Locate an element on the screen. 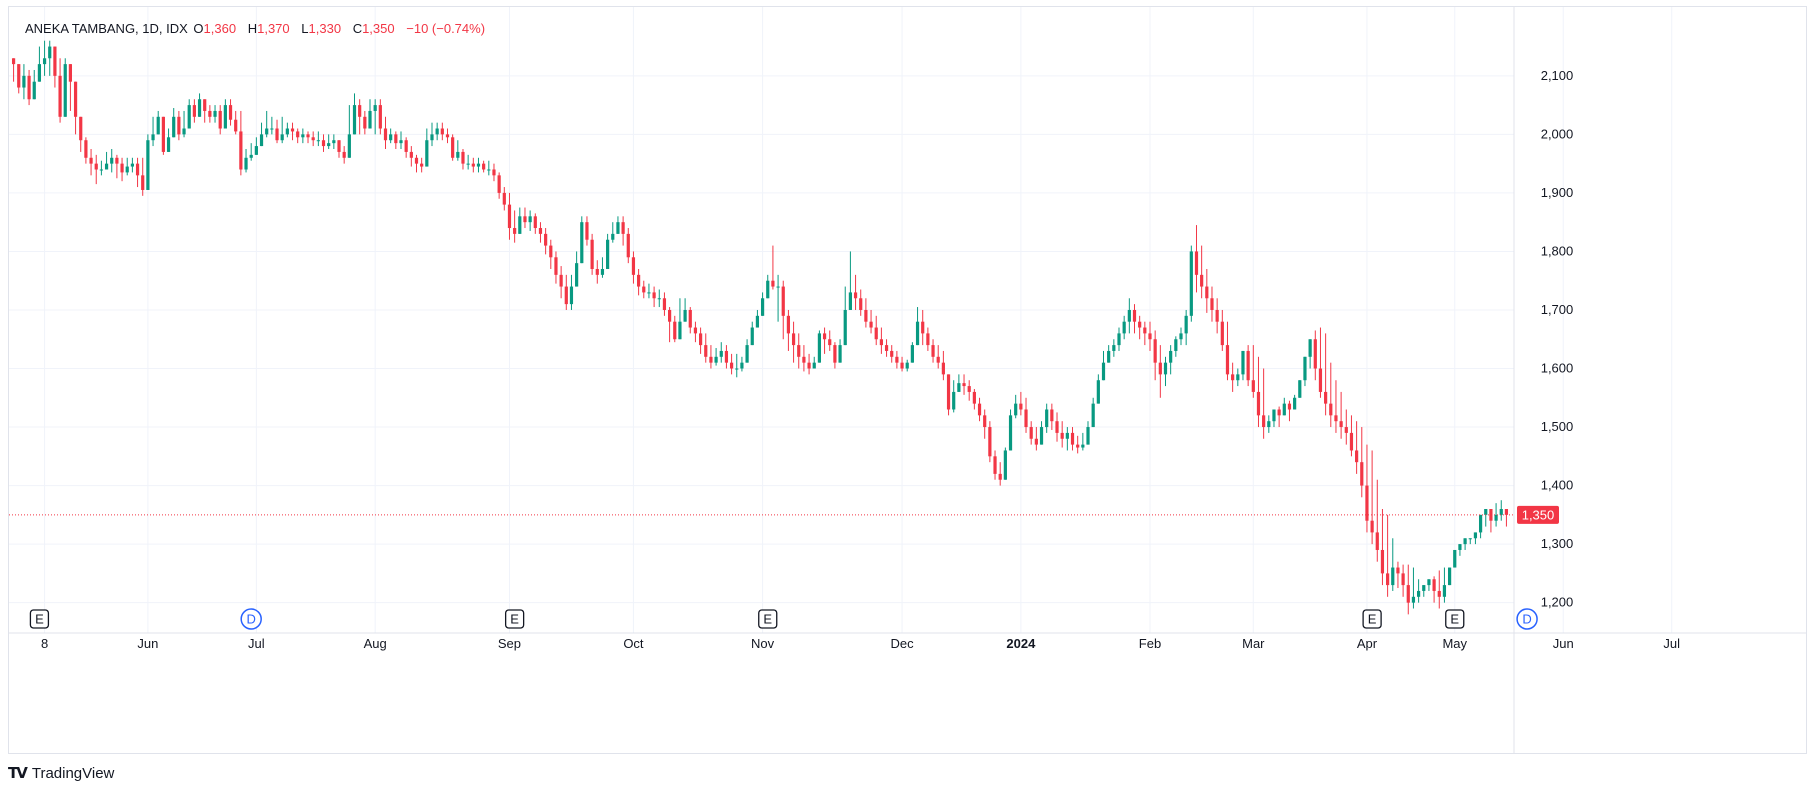 This screenshot has height=789, width=1815. low-value: 1,330 is located at coordinates (325, 28).